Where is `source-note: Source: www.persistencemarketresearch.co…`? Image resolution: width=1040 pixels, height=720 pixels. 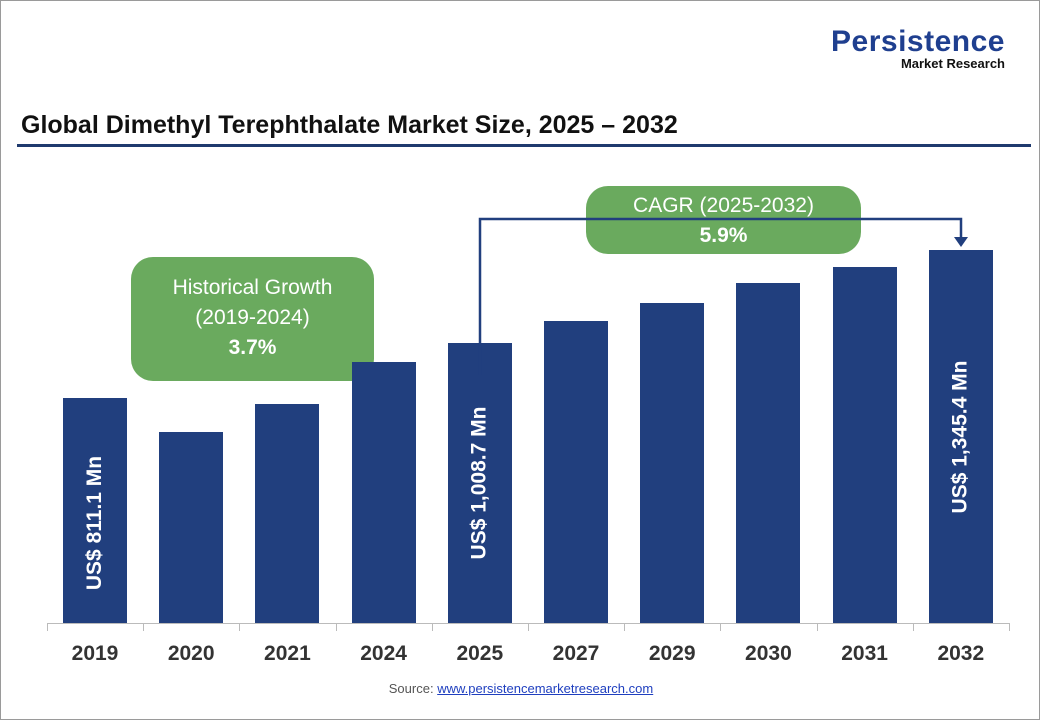 source-note: Source: www.persistencemarketresearch.co… is located at coordinates (520, 688).